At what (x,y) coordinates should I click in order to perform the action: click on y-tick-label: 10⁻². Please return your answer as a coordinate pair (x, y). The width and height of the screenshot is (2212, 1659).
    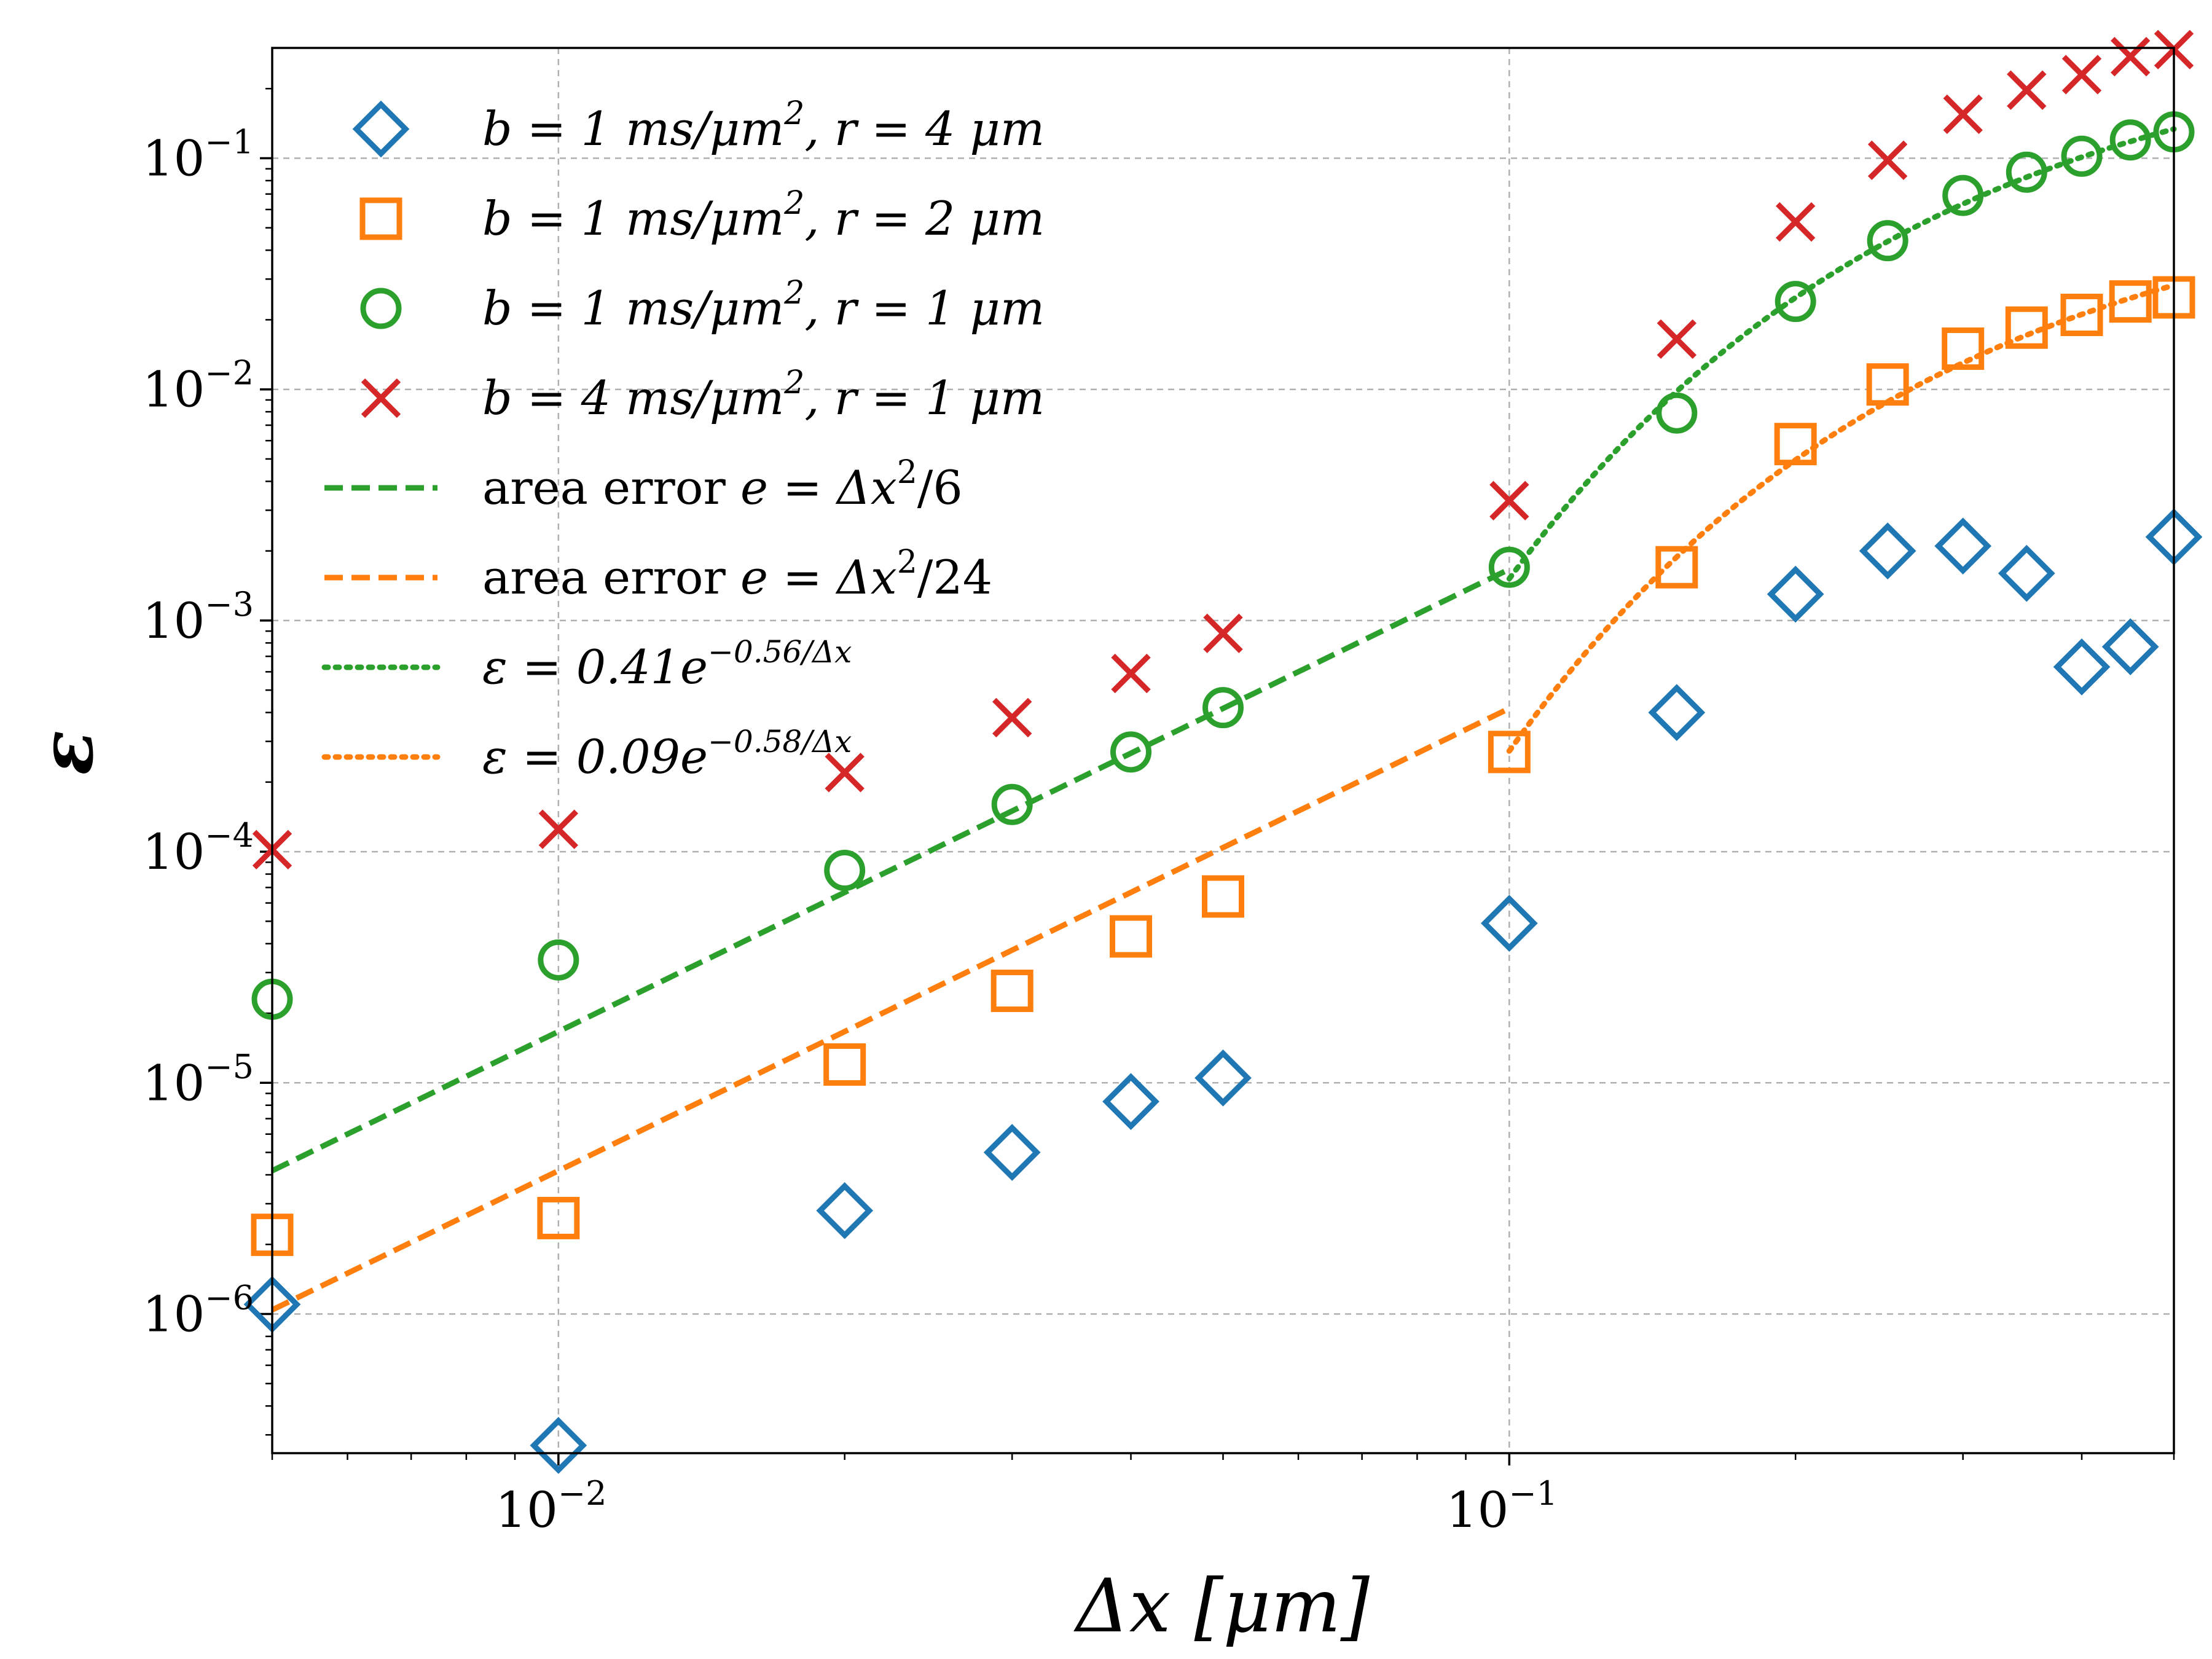
    Looking at the image, I should click on (198, 386).